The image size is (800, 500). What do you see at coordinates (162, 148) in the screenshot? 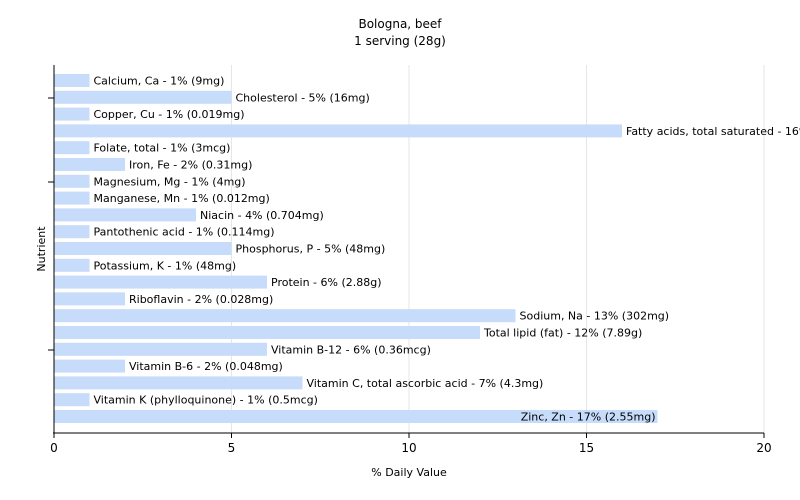
I see `bar-label: Folate, total - 1% (3mcg)` at bounding box center [162, 148].